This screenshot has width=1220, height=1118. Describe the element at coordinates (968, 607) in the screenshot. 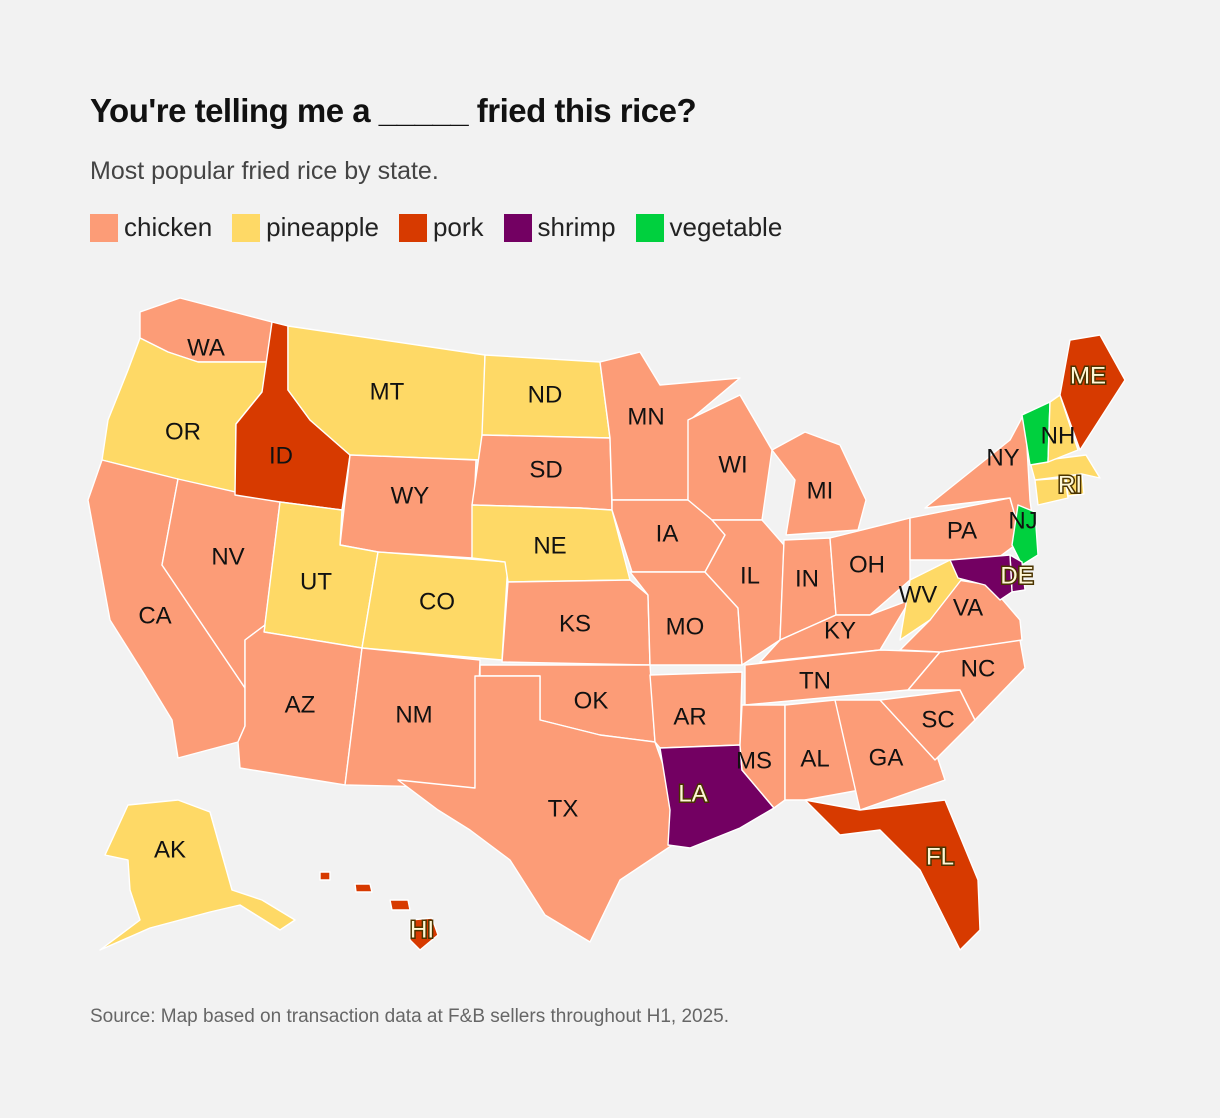

I see `state-label-va: VA` at that location.